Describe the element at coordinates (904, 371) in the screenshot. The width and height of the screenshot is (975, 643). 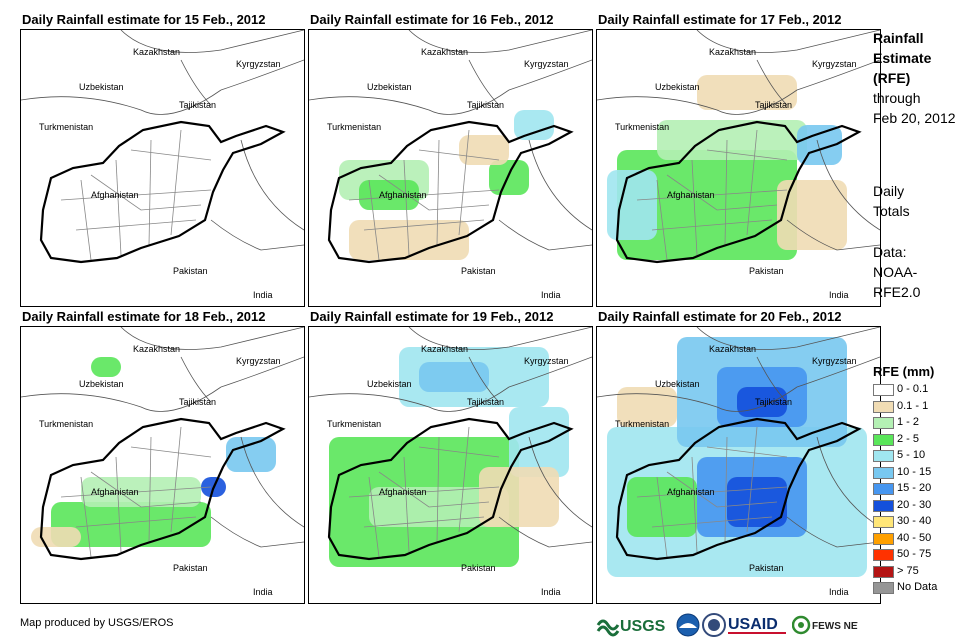
I see `legend-title: RFE (mm)` at that location.